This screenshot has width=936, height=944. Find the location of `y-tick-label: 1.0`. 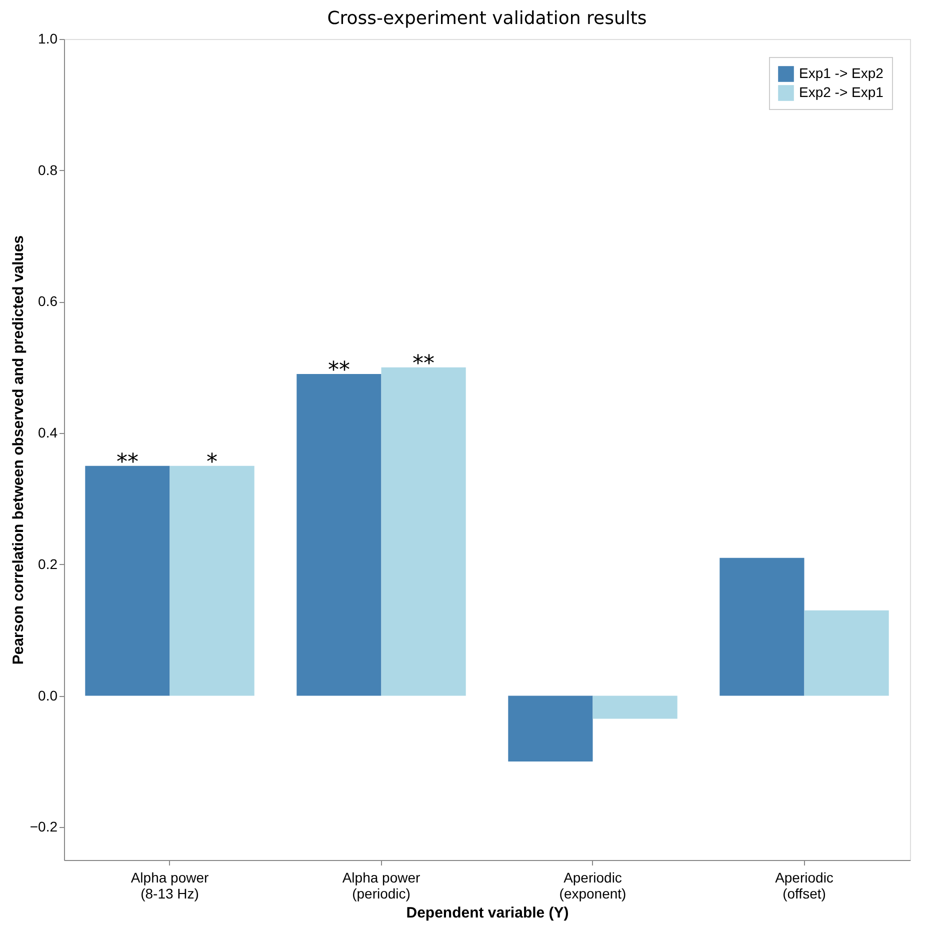

y-tick-label: 1.0 is located at coordinates (48, 38).